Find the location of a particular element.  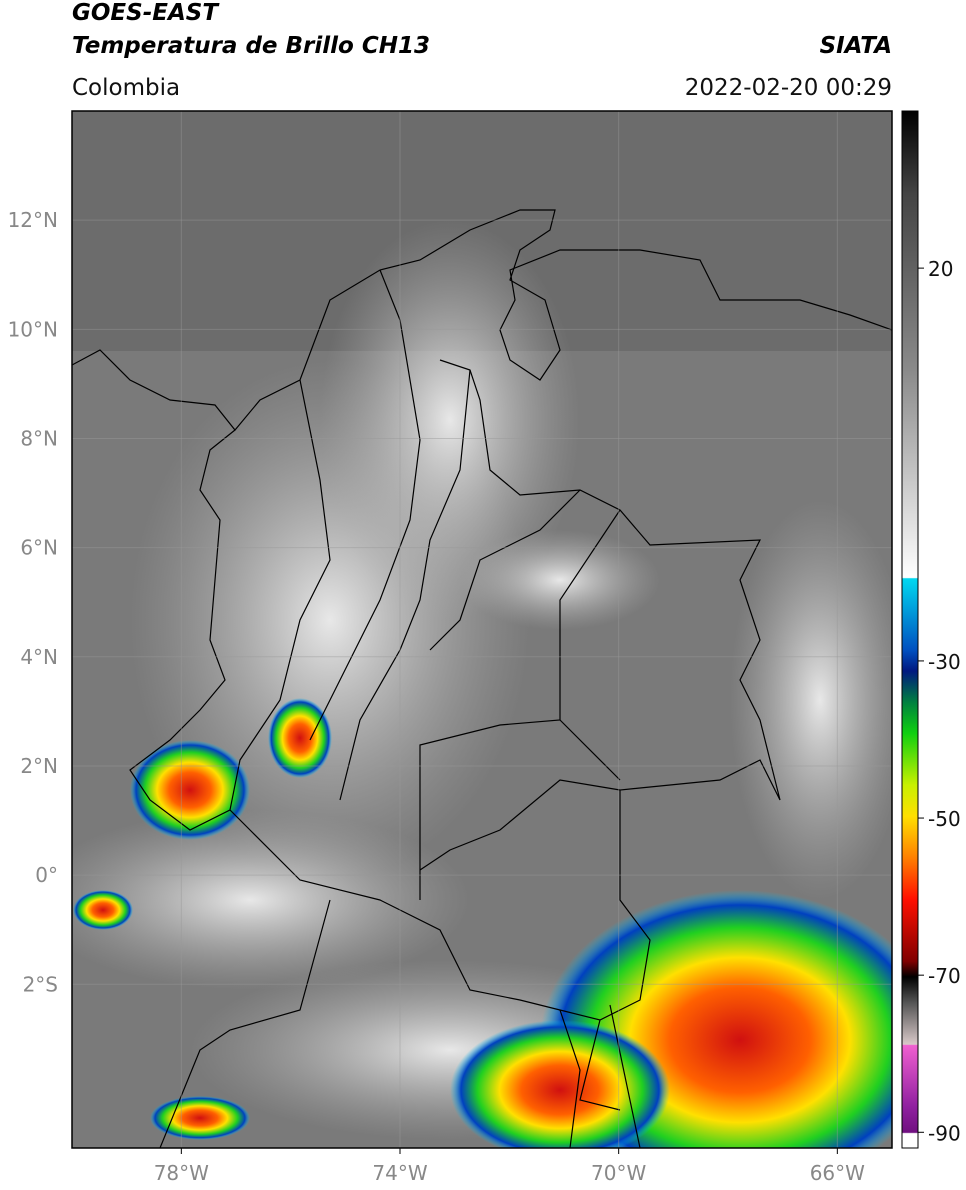

lat-tick-label: 4°N is located at coordinates (39, 657).